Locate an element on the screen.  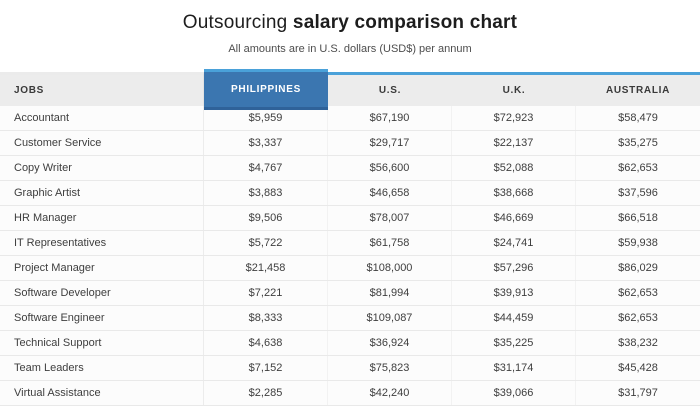
column-header-philippines: PHILIPPINES is located at coordinates (266, 89).